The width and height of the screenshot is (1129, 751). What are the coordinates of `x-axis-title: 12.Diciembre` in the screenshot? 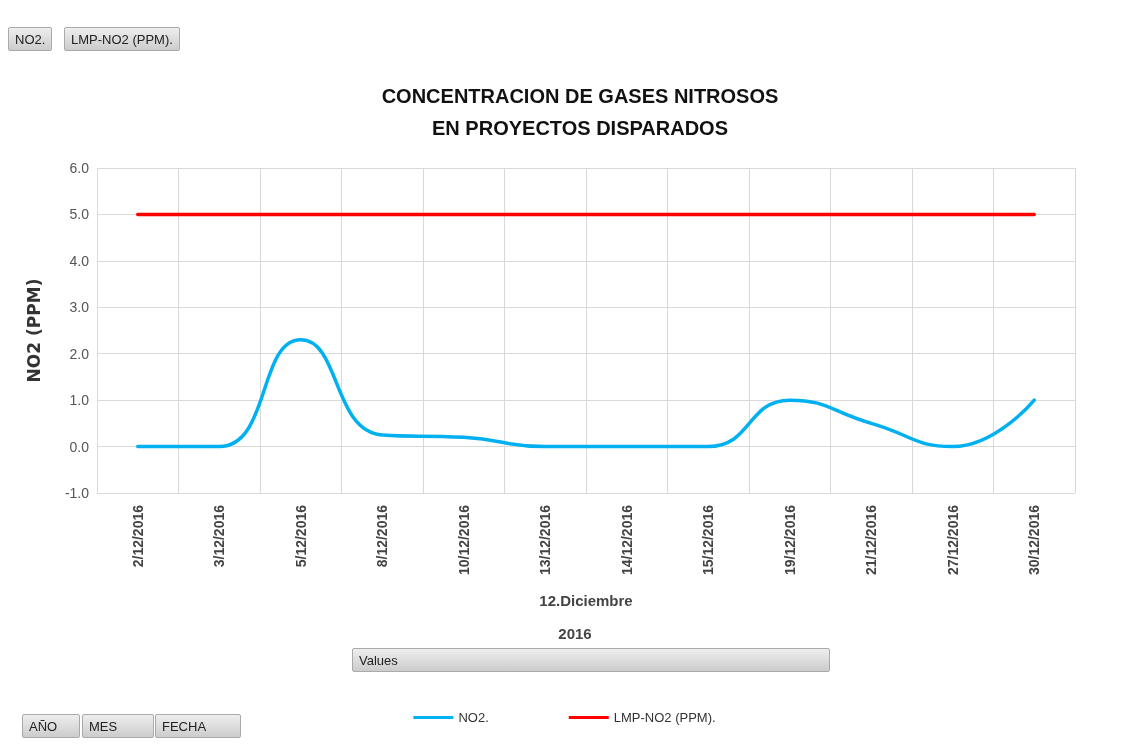 It's located at (586, 600).